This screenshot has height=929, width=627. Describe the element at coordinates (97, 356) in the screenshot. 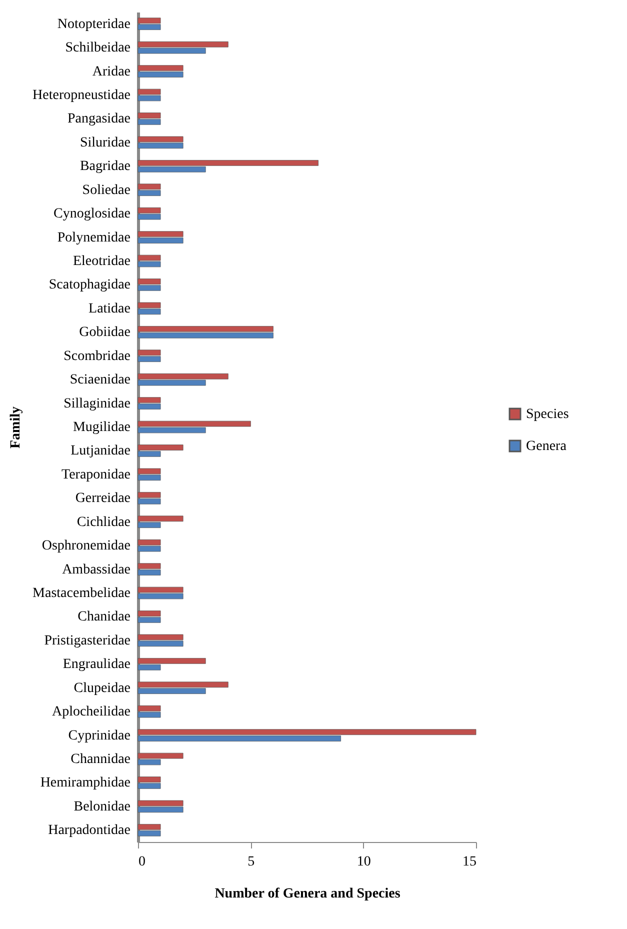

I see `y-tick-label: Scombridae` at that location.